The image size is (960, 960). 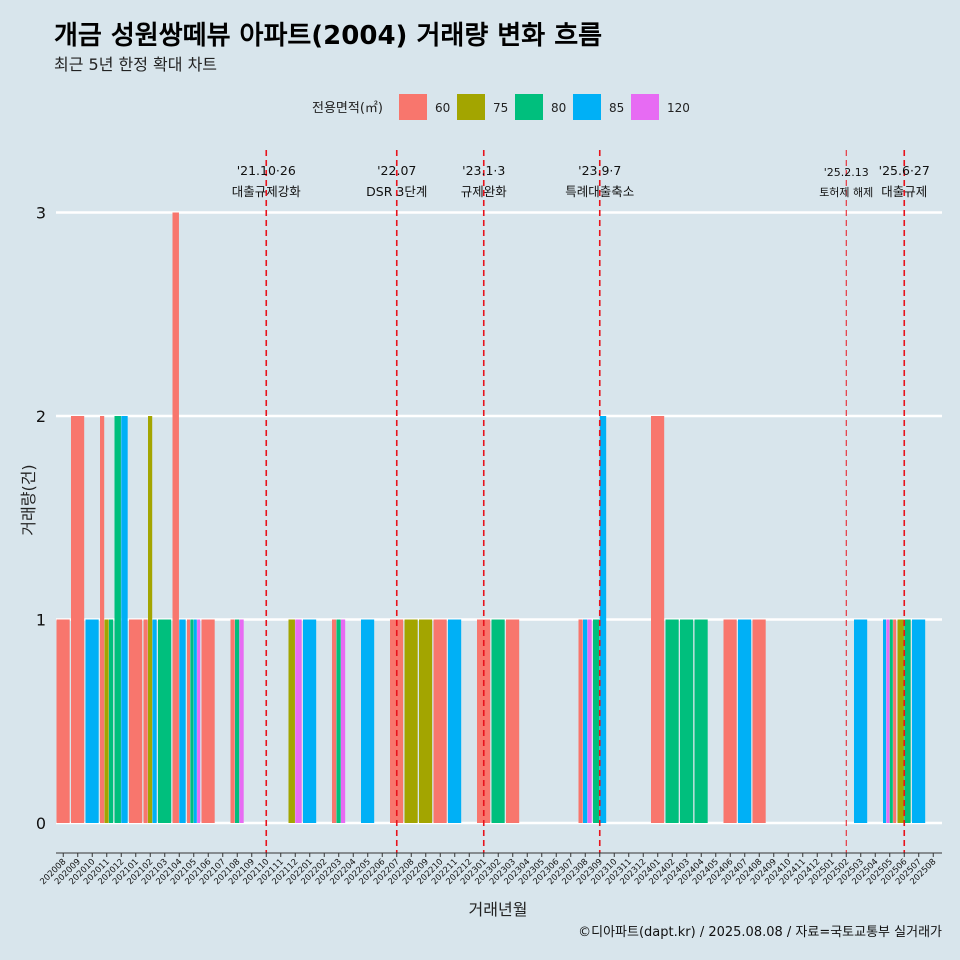 What do you see at coordinates (41, 519) in the screenshot?
I see `y-axis: 0 1 2 3` at bounding box center [41, 519].